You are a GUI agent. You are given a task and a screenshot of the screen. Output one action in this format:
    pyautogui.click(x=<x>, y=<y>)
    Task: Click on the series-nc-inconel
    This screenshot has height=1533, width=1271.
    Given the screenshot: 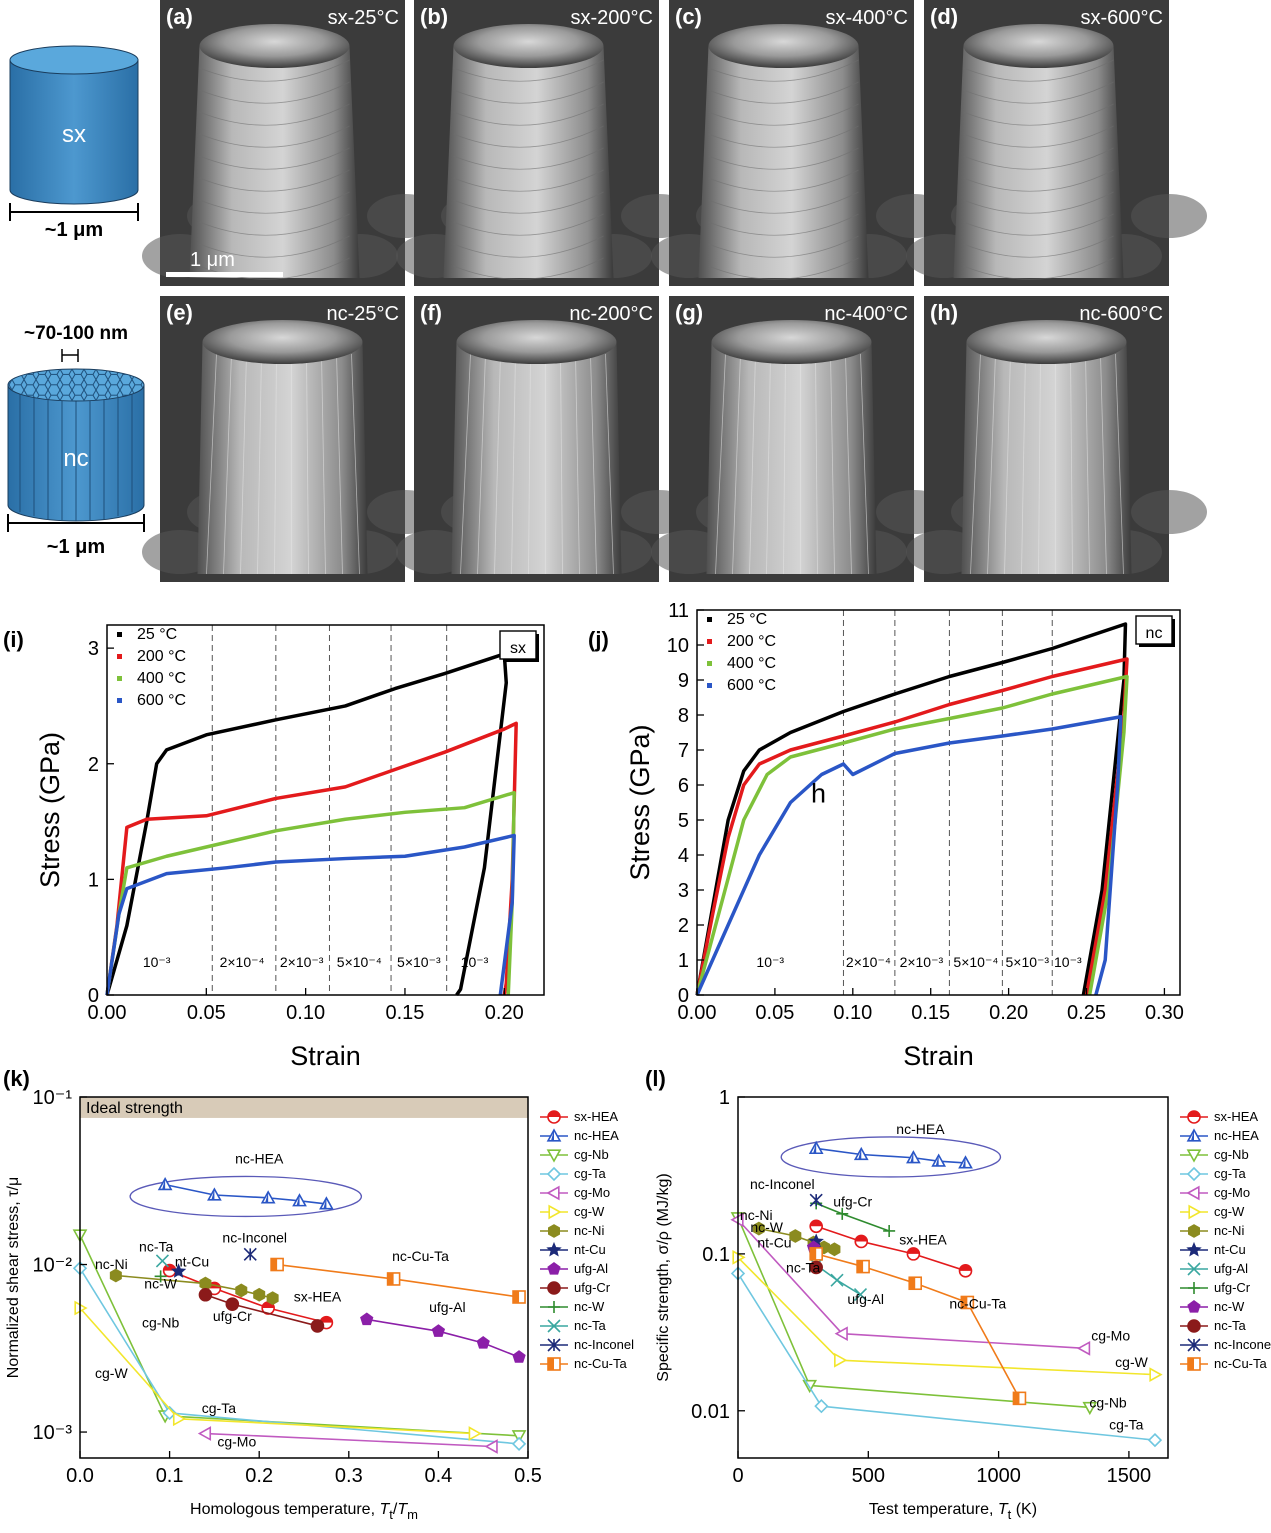 What is the action you would take?
    pyautogui.click(x=816, y=1200)
    